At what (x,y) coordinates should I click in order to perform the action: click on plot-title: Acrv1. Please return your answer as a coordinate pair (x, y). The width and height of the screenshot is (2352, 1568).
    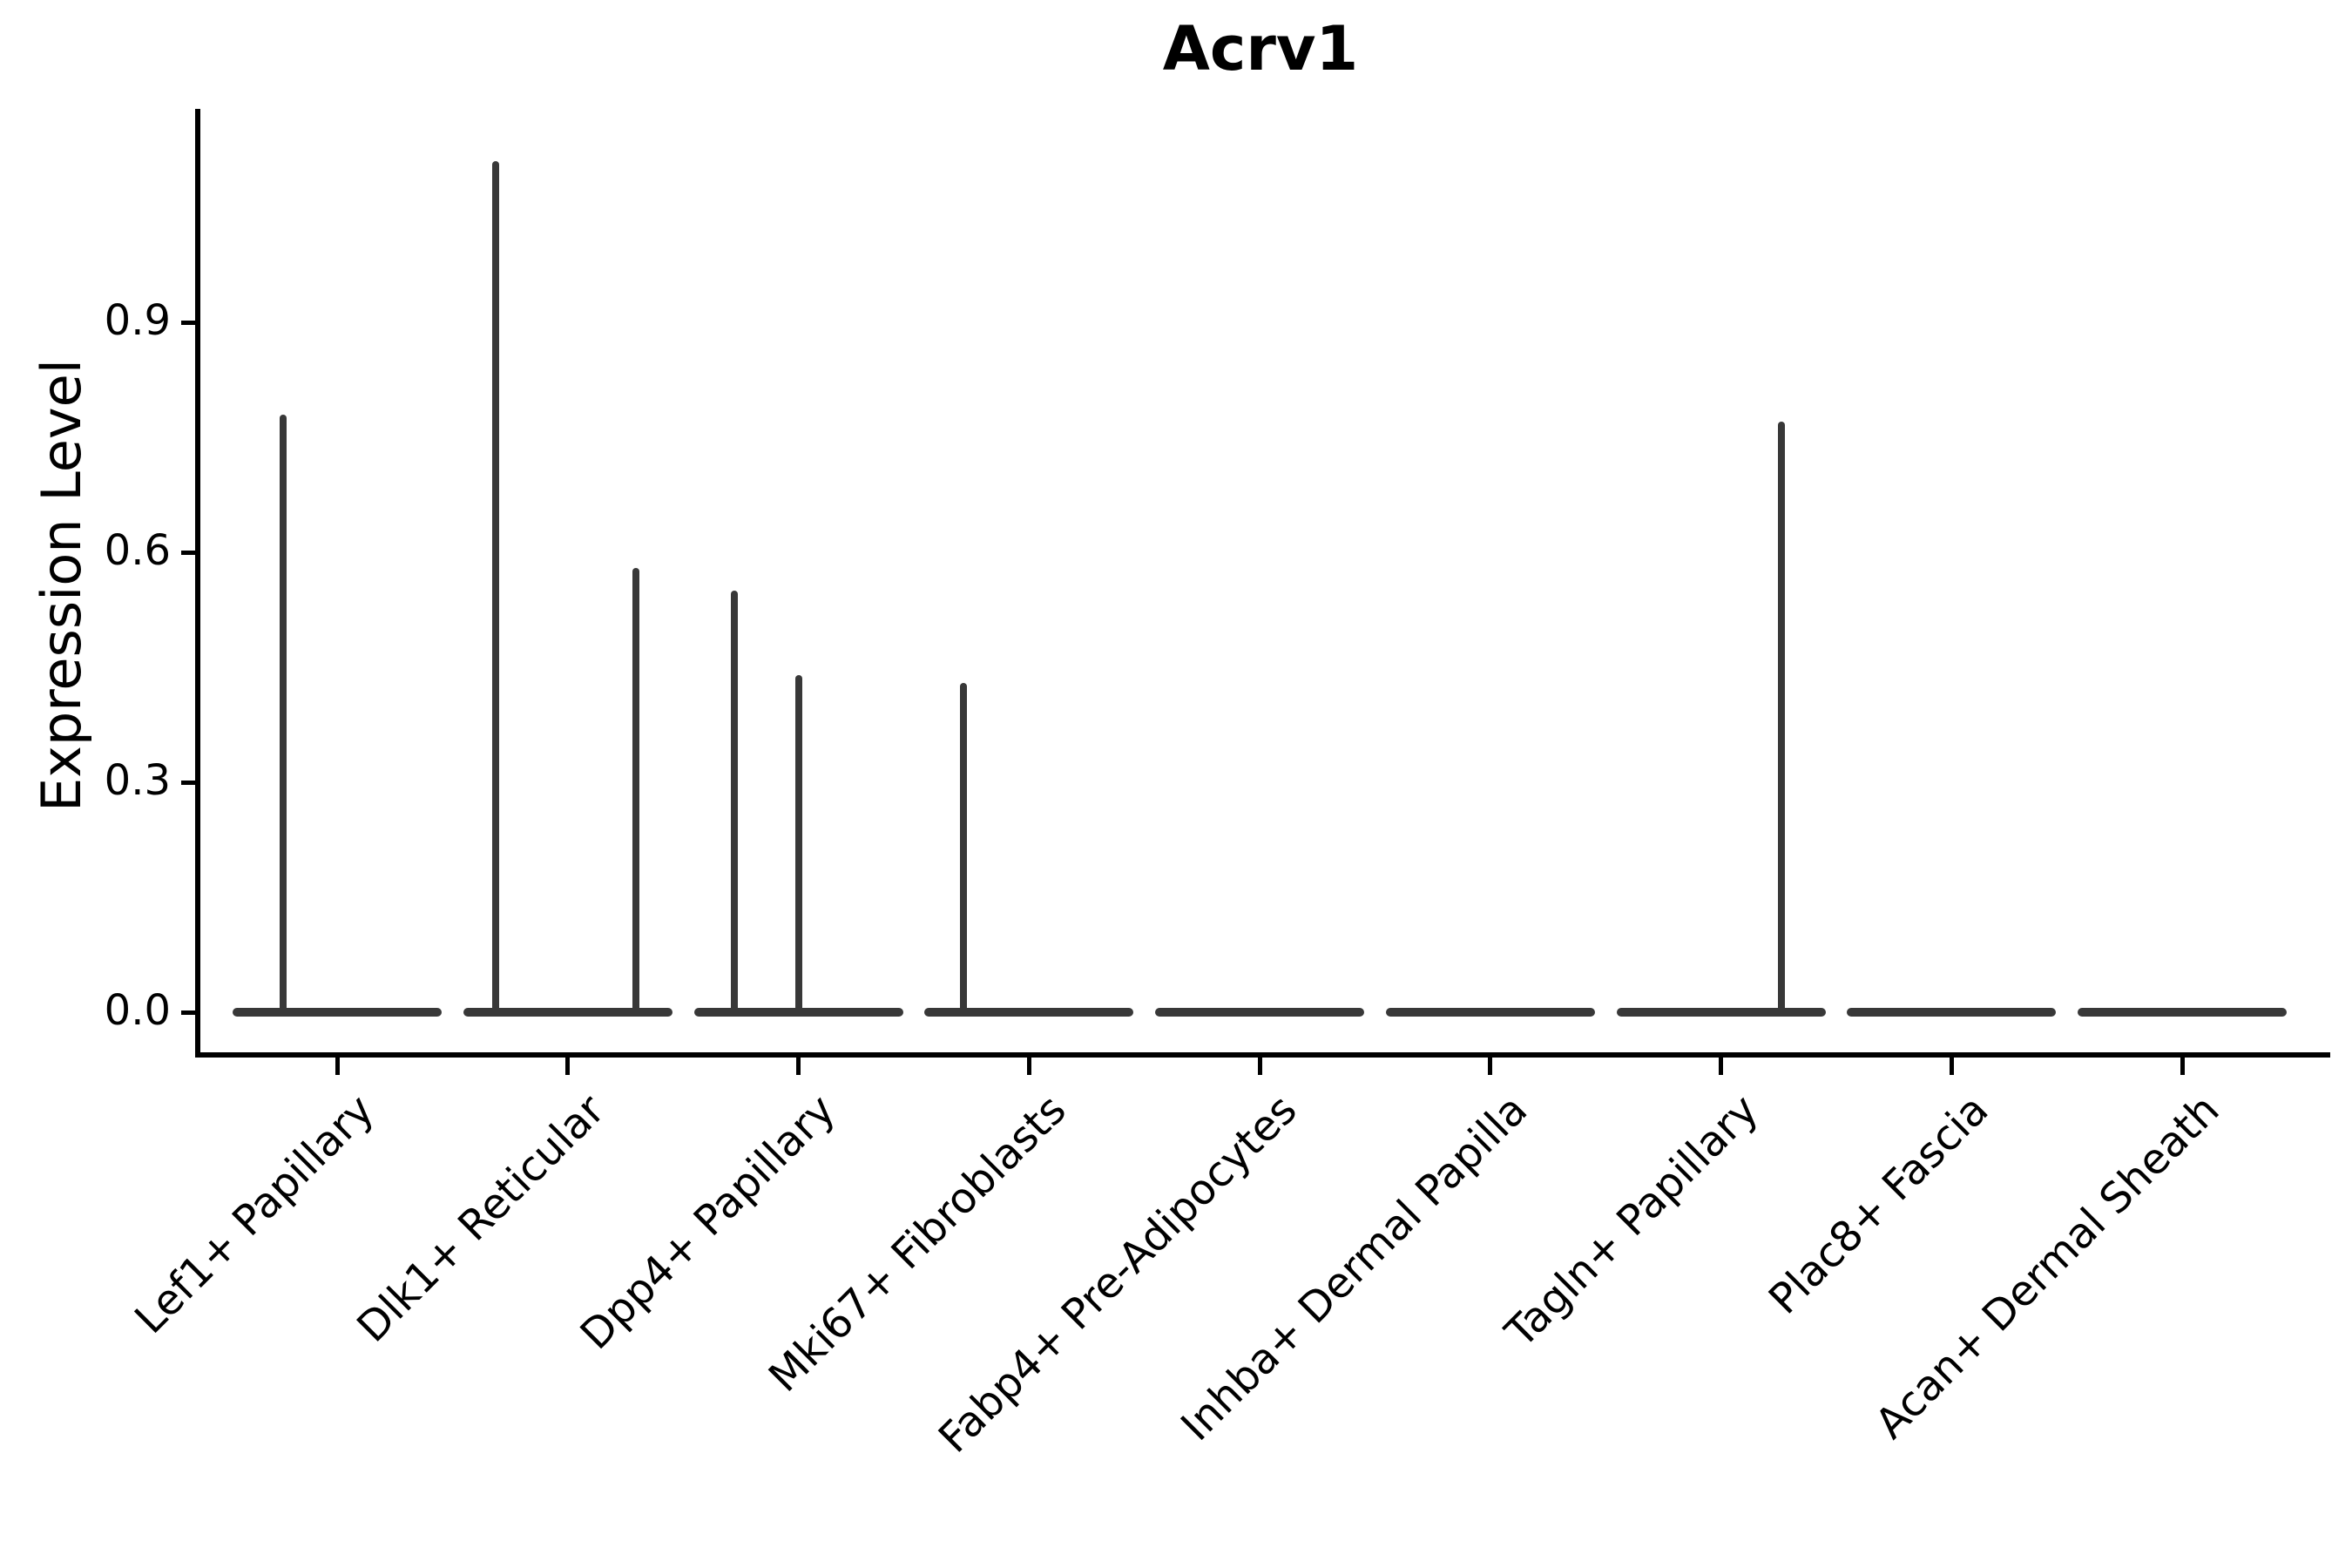
    Looking at the image, I should click on (1260, 48).